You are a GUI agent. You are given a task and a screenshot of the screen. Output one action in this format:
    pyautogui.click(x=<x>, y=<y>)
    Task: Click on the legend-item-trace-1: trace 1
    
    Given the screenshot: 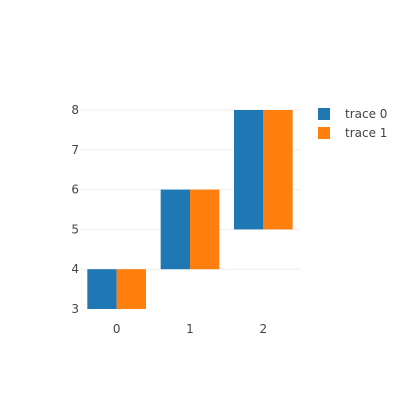 What is the action you would take?
    pyautogui.click(x=352, y=133)
    